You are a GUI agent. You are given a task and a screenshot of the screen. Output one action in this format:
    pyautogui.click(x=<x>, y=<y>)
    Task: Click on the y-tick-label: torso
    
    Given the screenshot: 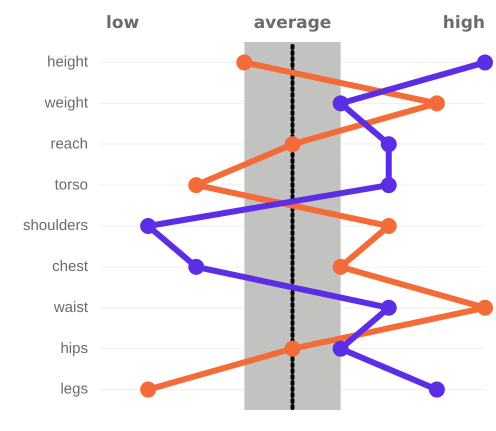 What is the action you would take?
    pyautogui.click(x=71, y=185)
    